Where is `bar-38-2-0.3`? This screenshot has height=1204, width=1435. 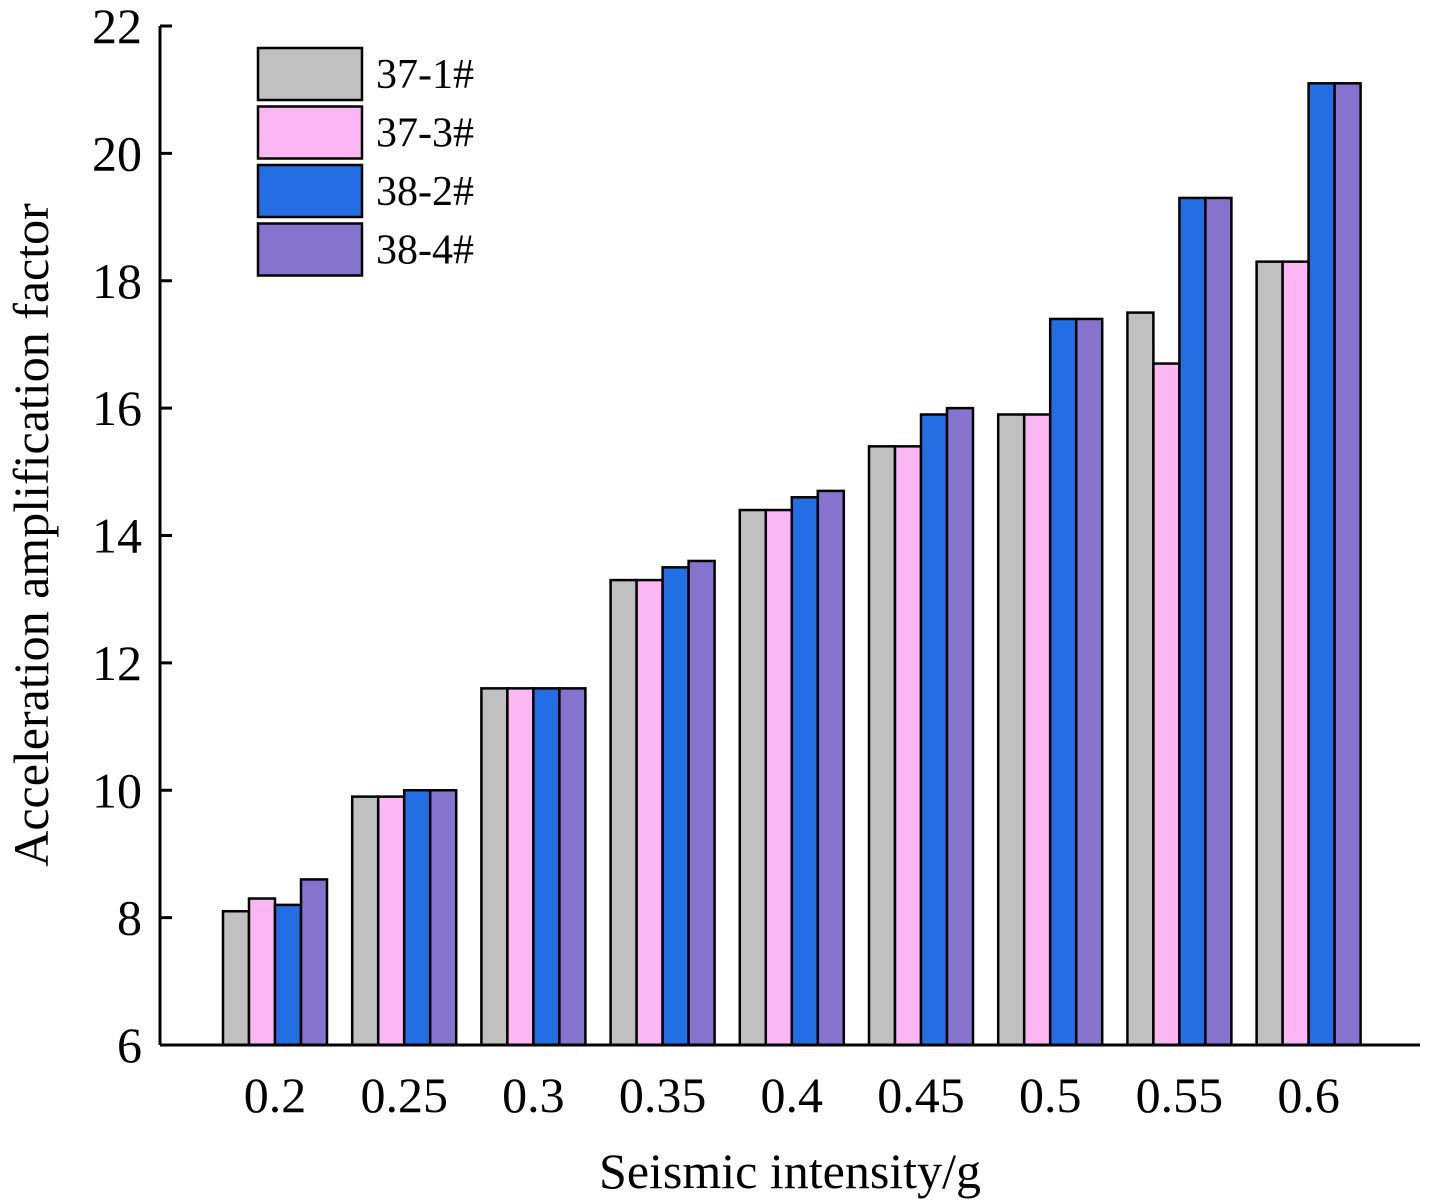
bar-38-2-0.3 is located at coordinates (546, 867).